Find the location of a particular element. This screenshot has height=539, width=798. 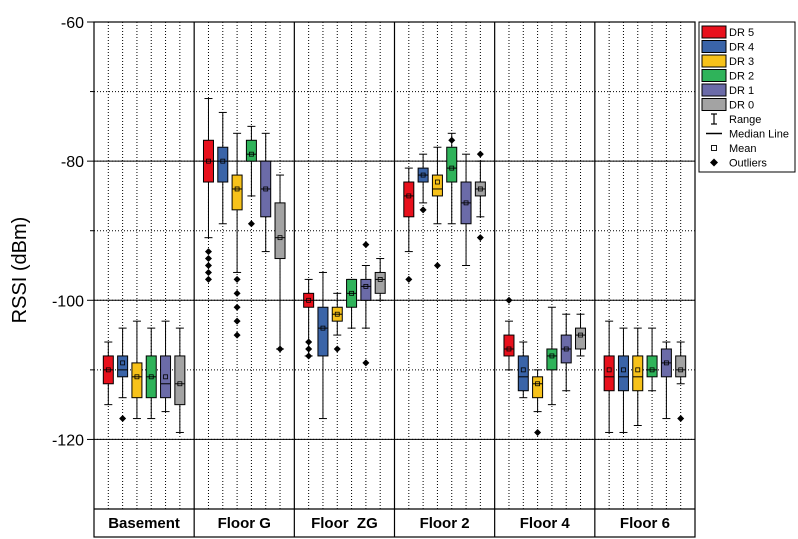

legend-label: DR 5 is located at coordinates (741, 33).